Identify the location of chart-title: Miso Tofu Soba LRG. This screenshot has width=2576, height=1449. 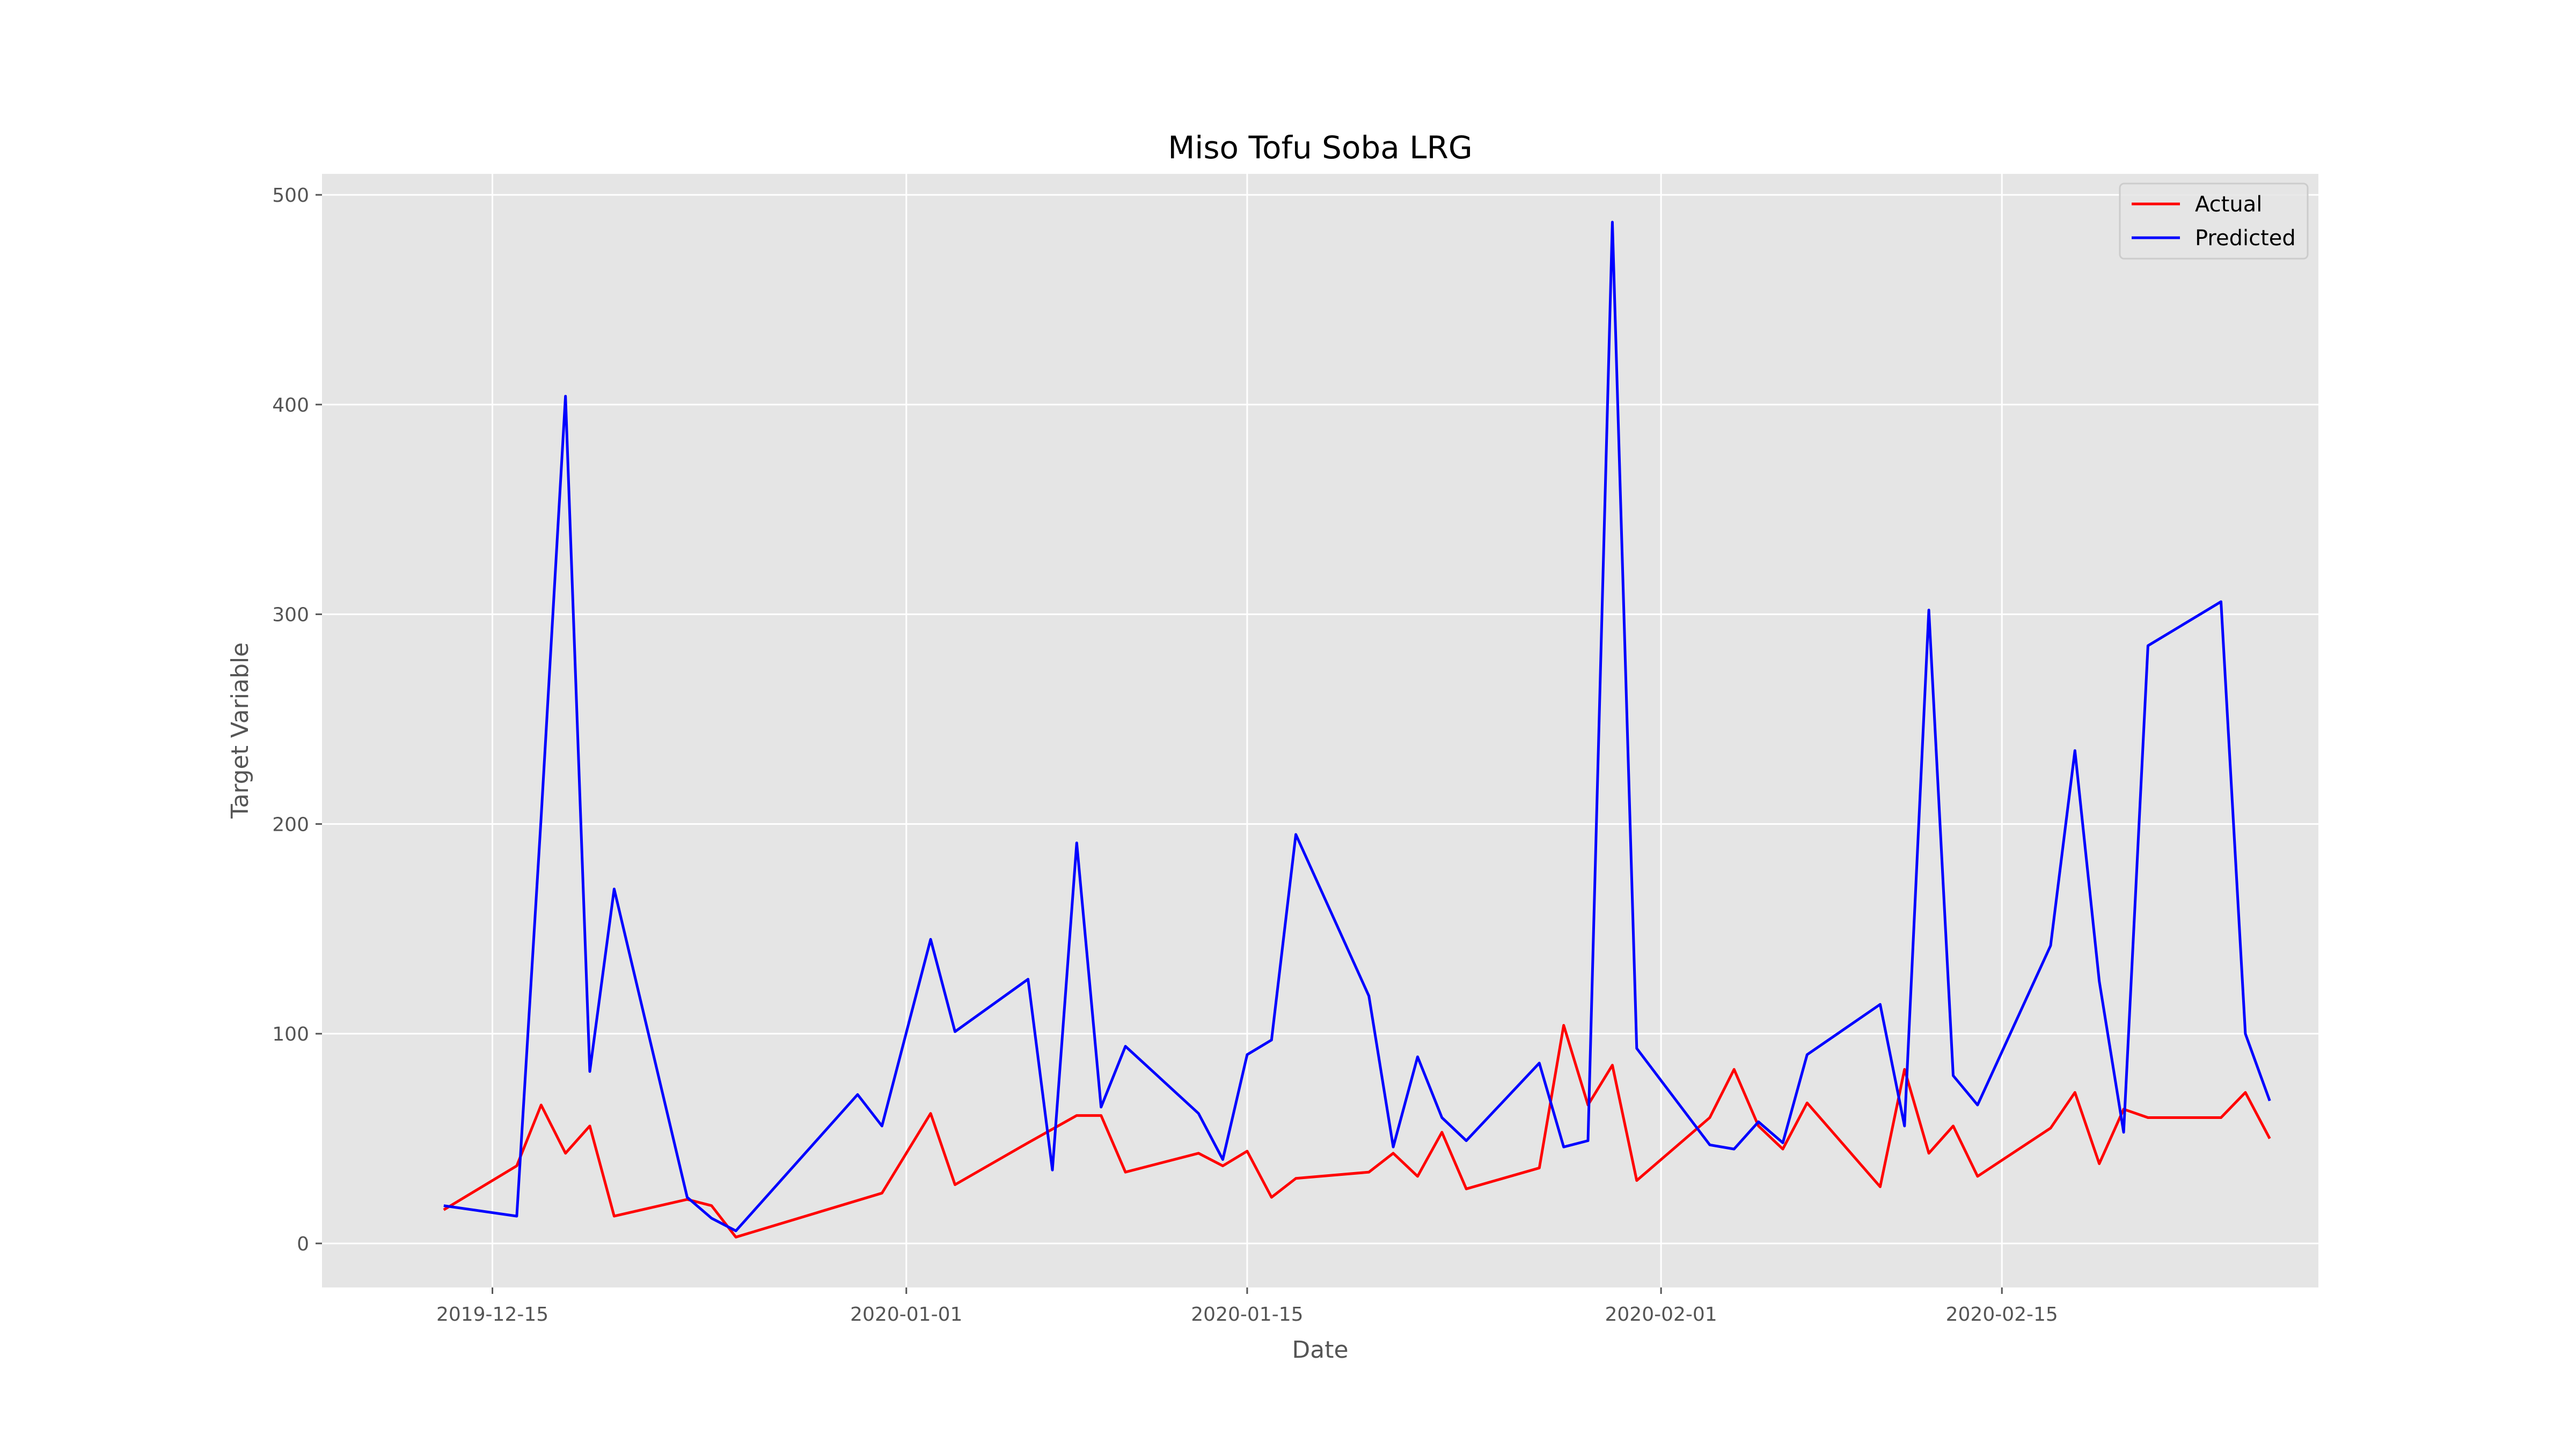
(1320, 147).